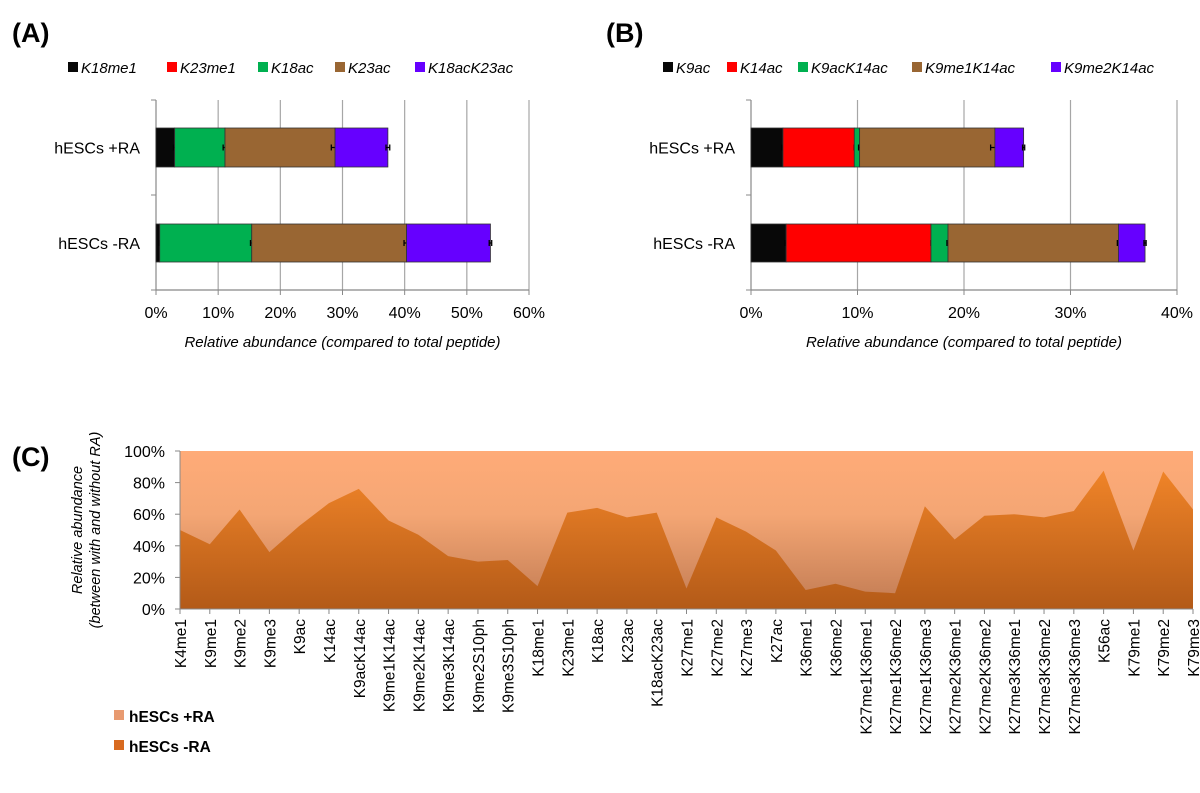  What do you see at coordinates (30, 33) in the screenshot?
I see `panel-label: (A)` at bounding box center [30, 33].